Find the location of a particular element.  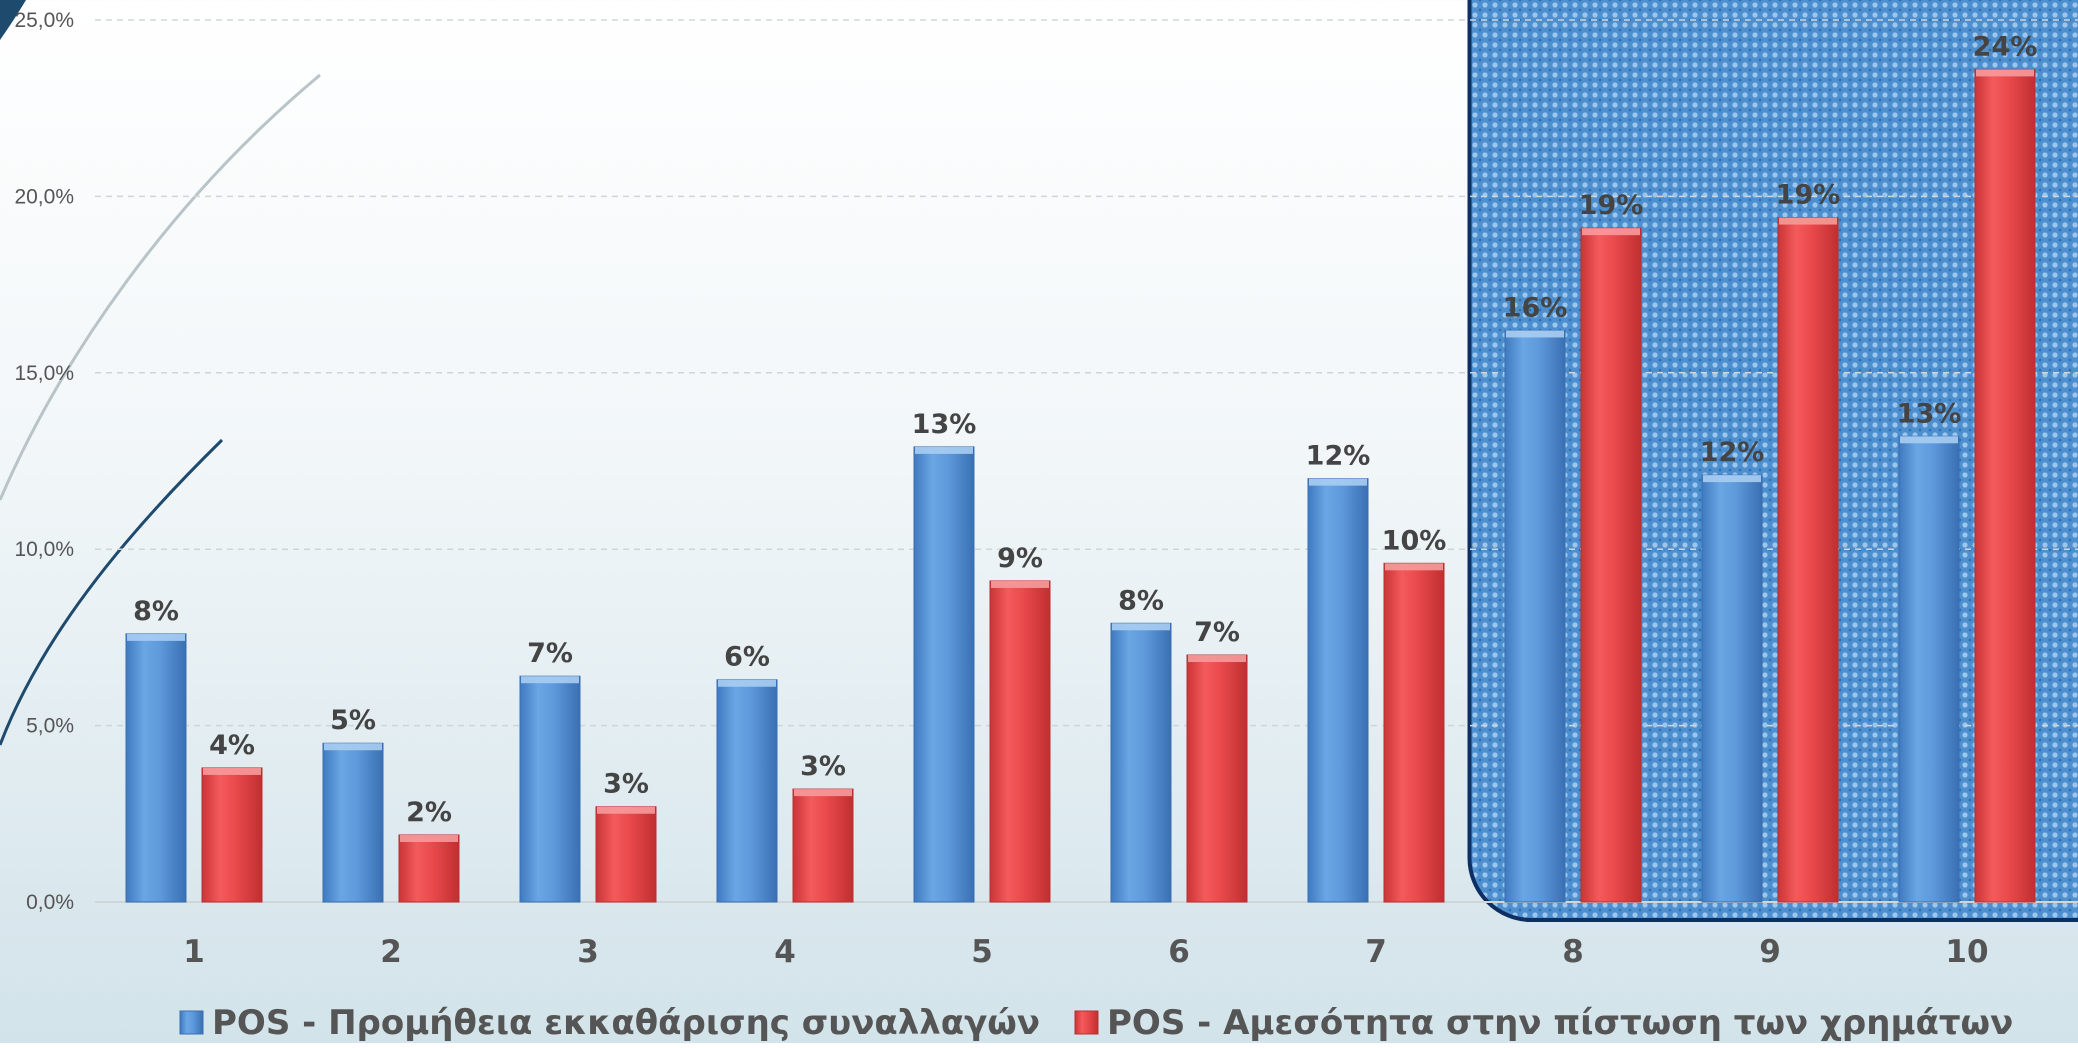

x-tick-label: 6 is located at coordinates (1179, 952).